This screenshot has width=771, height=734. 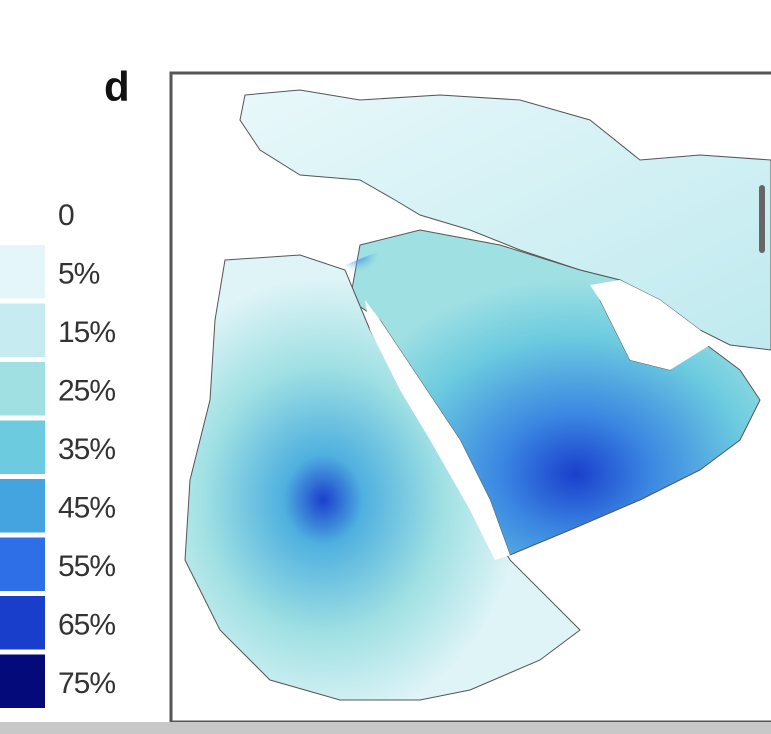 What do you see at coordinates (117, 86) in the screenshot?
I see `panel-label: d` at bounding box center [117, 86].